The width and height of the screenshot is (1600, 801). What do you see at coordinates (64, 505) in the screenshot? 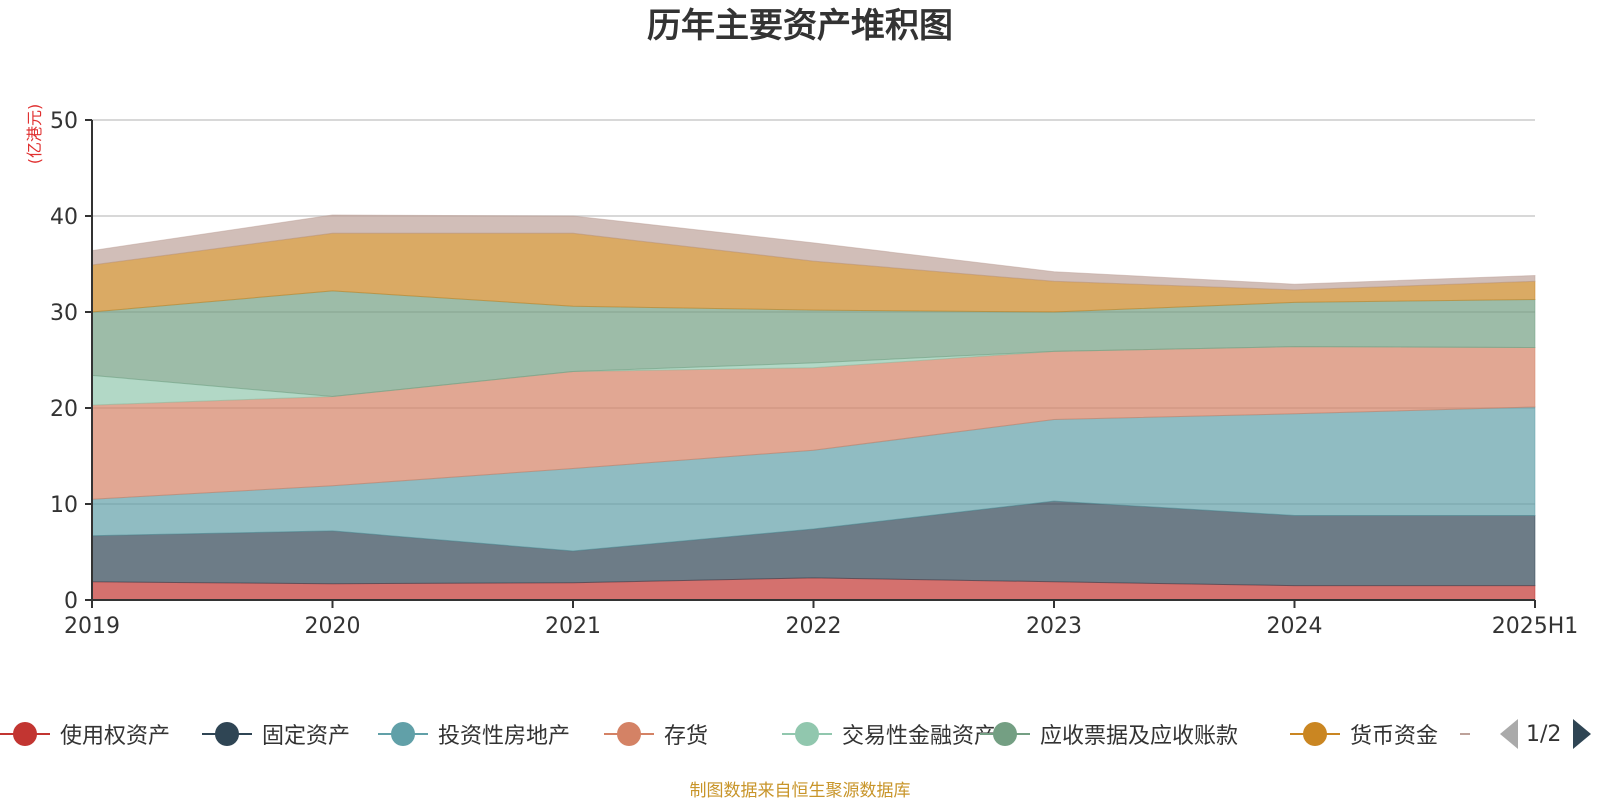
I see `y-tick-label: 10` at bounding box center [64, 505].